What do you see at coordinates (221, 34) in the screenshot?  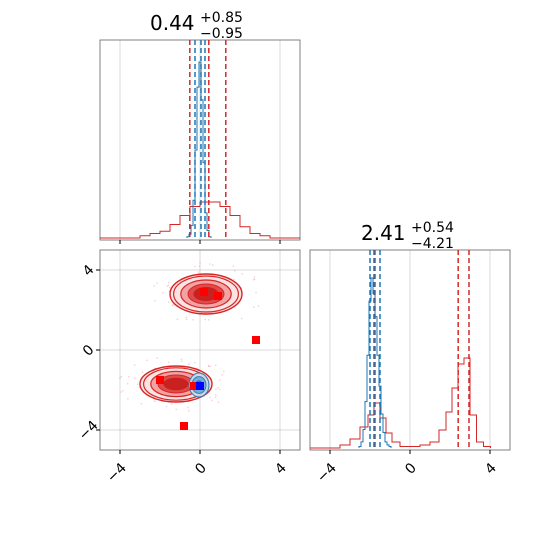 I see `title-0-minus: −0.95` at bounding box center [221, 34].